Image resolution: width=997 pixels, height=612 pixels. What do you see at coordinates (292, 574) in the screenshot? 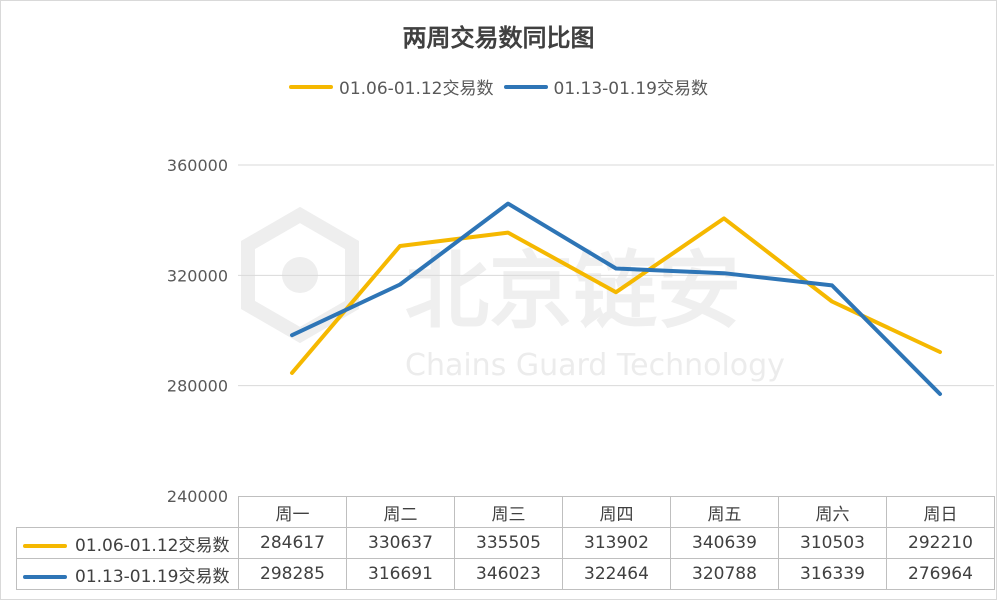
I see `table-cell: 298285` at bounding box center [292, 574].